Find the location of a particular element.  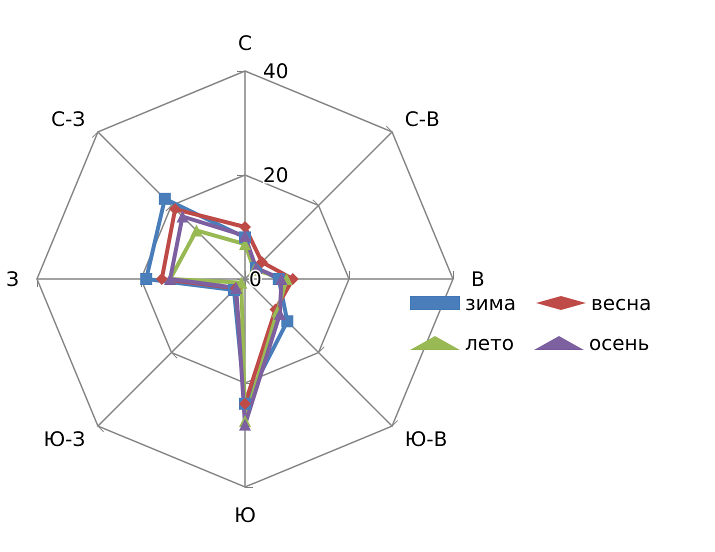

spoke-label: С is located at coordinates (245, 43).